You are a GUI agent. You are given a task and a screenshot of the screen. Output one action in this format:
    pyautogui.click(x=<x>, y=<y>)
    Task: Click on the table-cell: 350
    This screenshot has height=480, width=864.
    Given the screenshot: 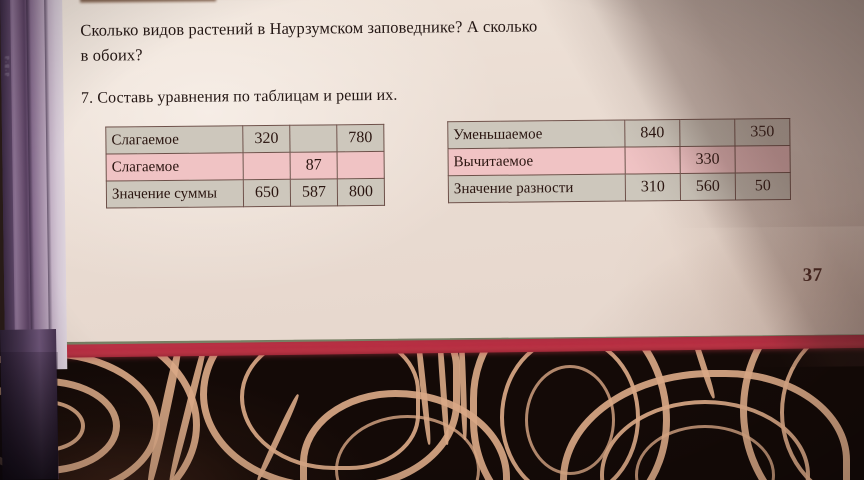 What is the action you would take?
    pyautogui.click(x=762, y=132)
    